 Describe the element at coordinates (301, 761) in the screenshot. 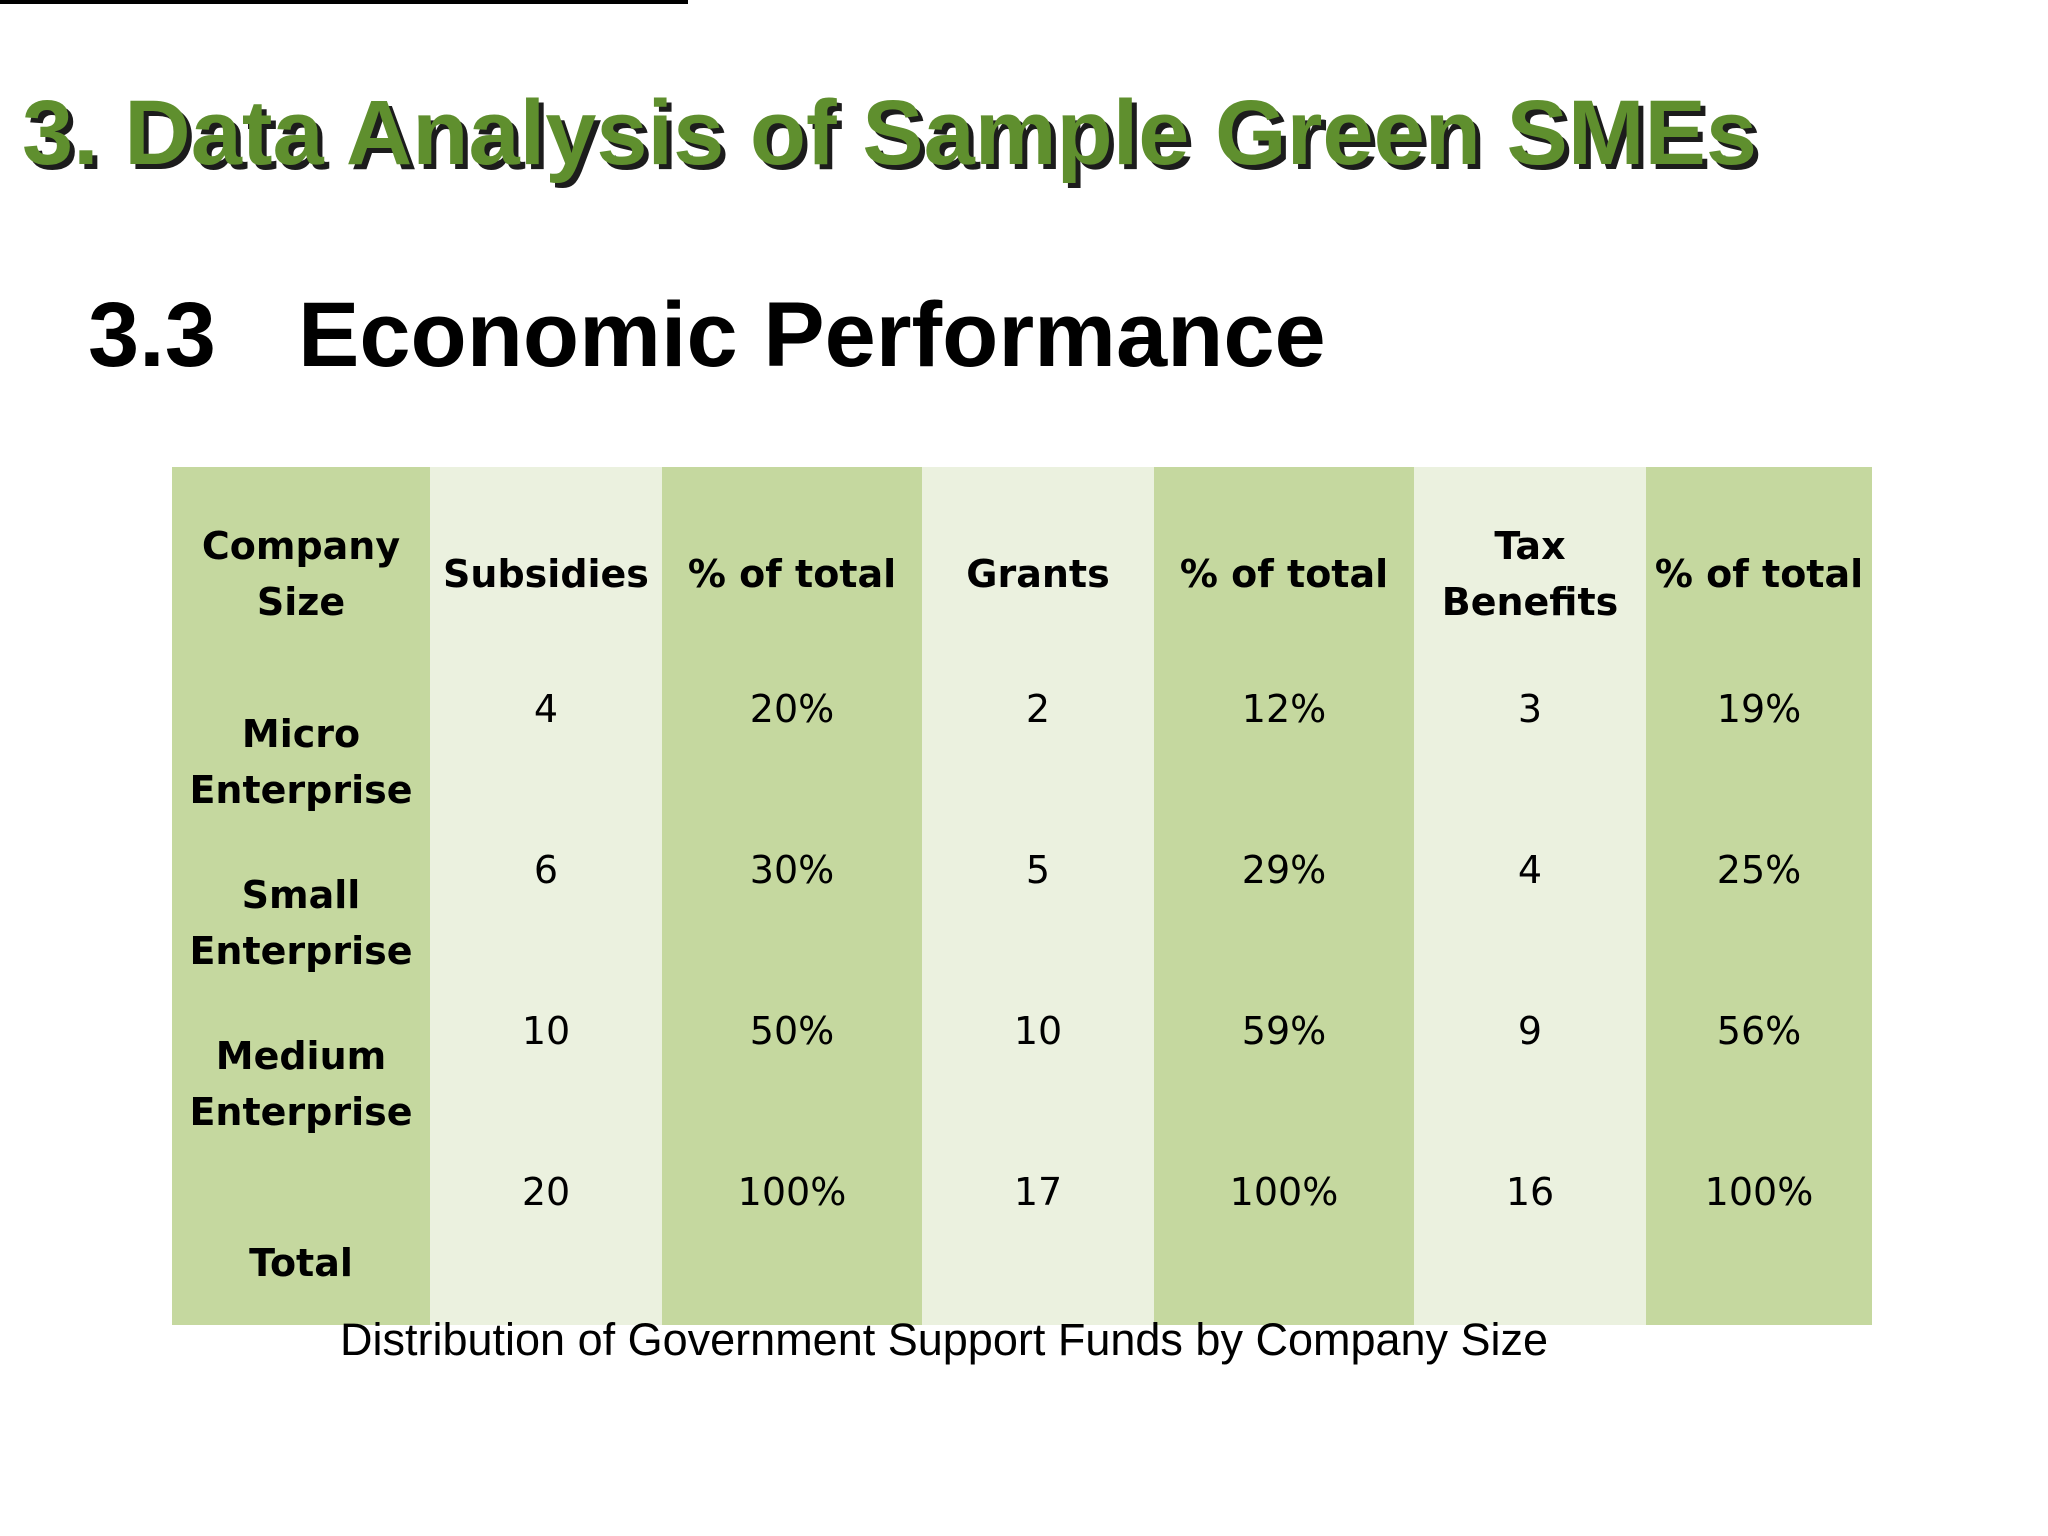

I see `row-label: Micro Enterprise` at that location.